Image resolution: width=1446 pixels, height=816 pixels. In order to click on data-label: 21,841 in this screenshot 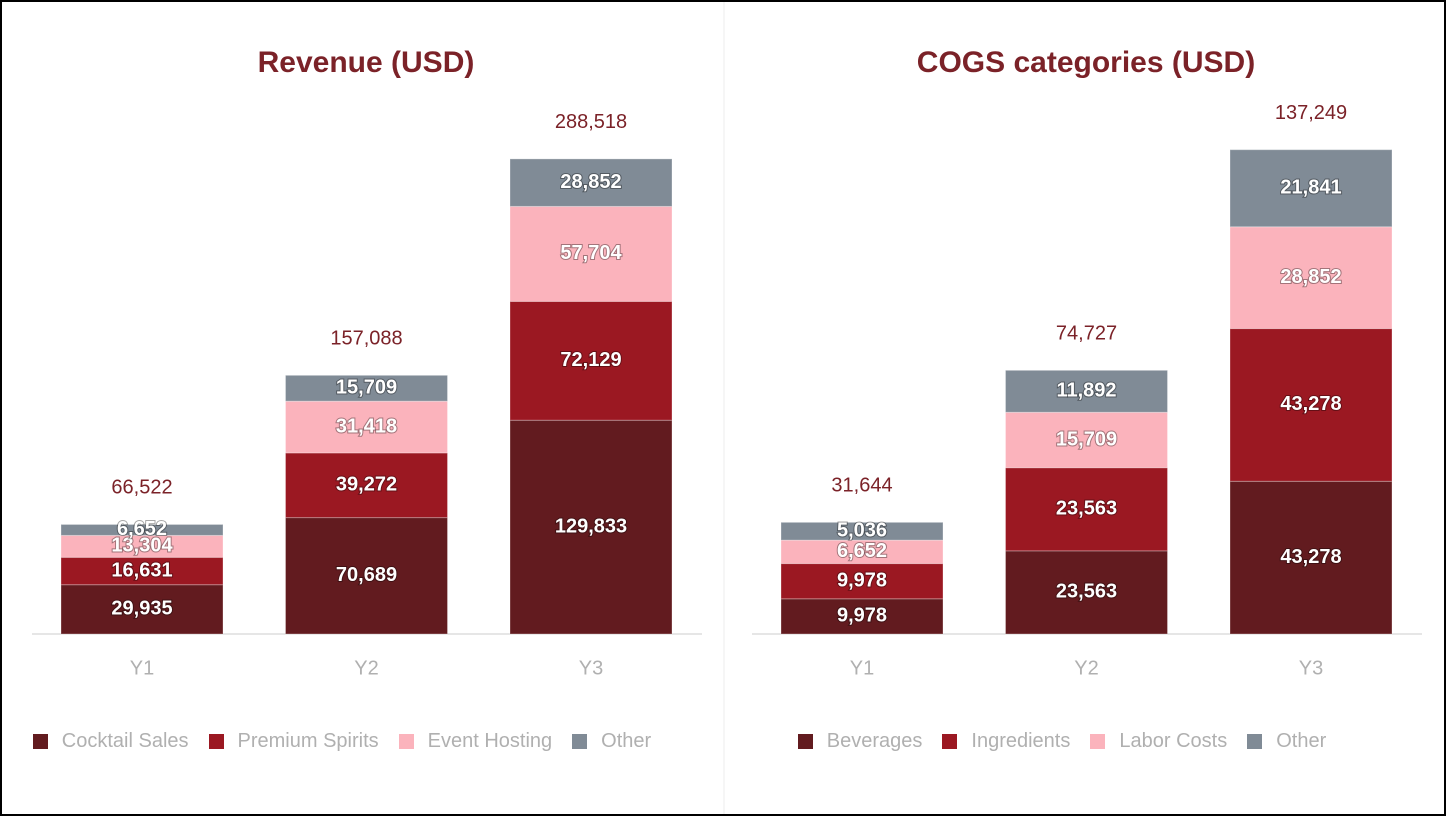, I will do `click(1310, 188)`.